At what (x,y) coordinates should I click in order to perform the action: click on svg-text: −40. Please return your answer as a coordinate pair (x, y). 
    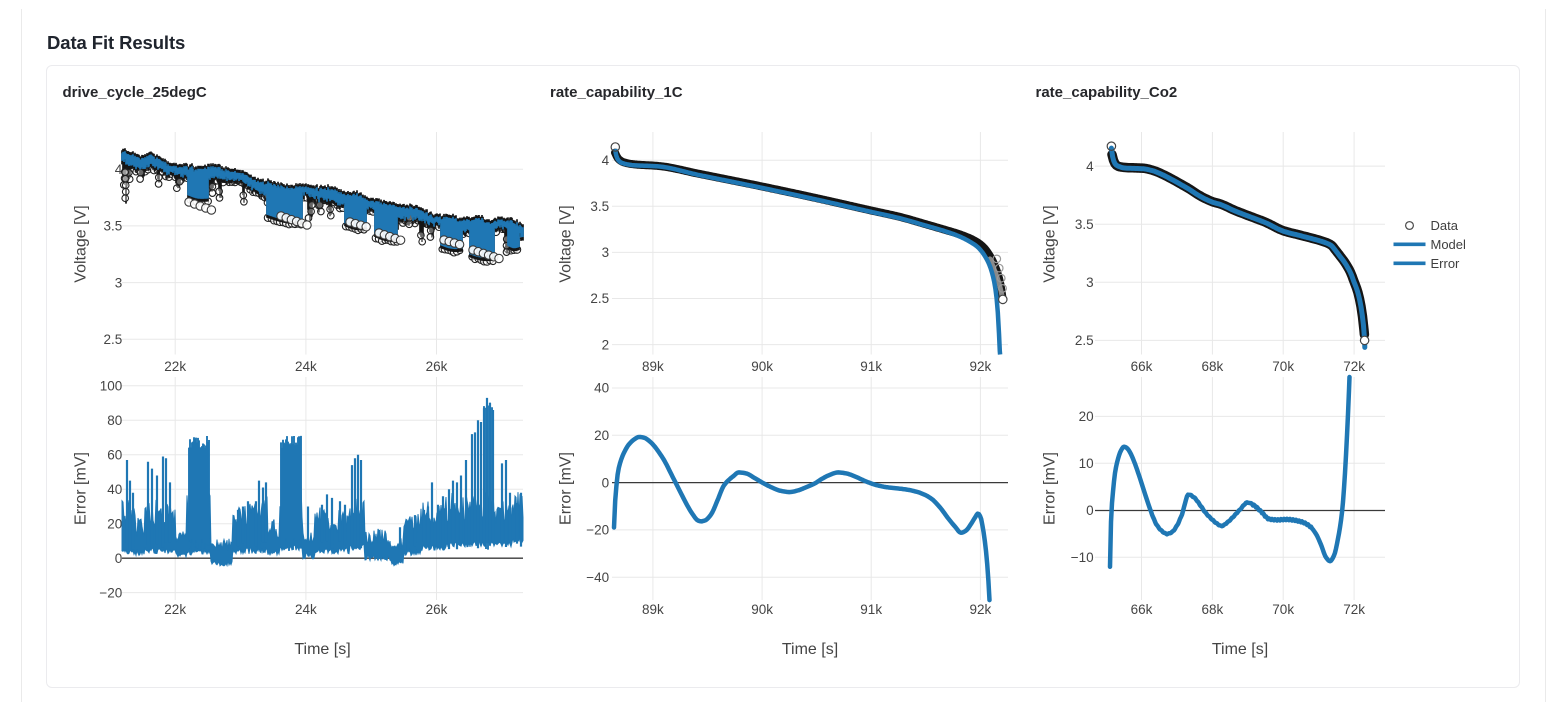
    Looking at the image, I should click on (597, 577).